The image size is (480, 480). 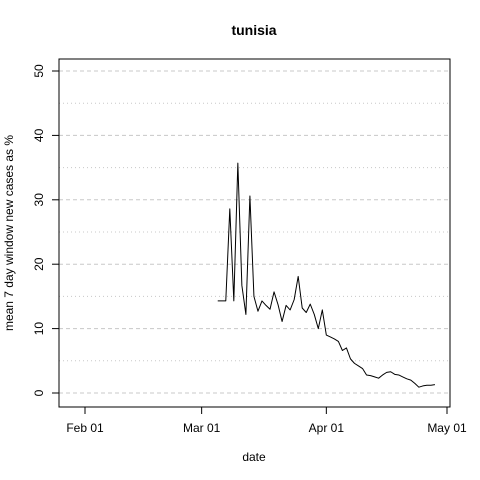 What do you see at coordinates (266, 420) in the screenshot?
I see `x-axis: Feb 01 Mar 01 Apr 01 May 01` at bounding box center [266, 420].